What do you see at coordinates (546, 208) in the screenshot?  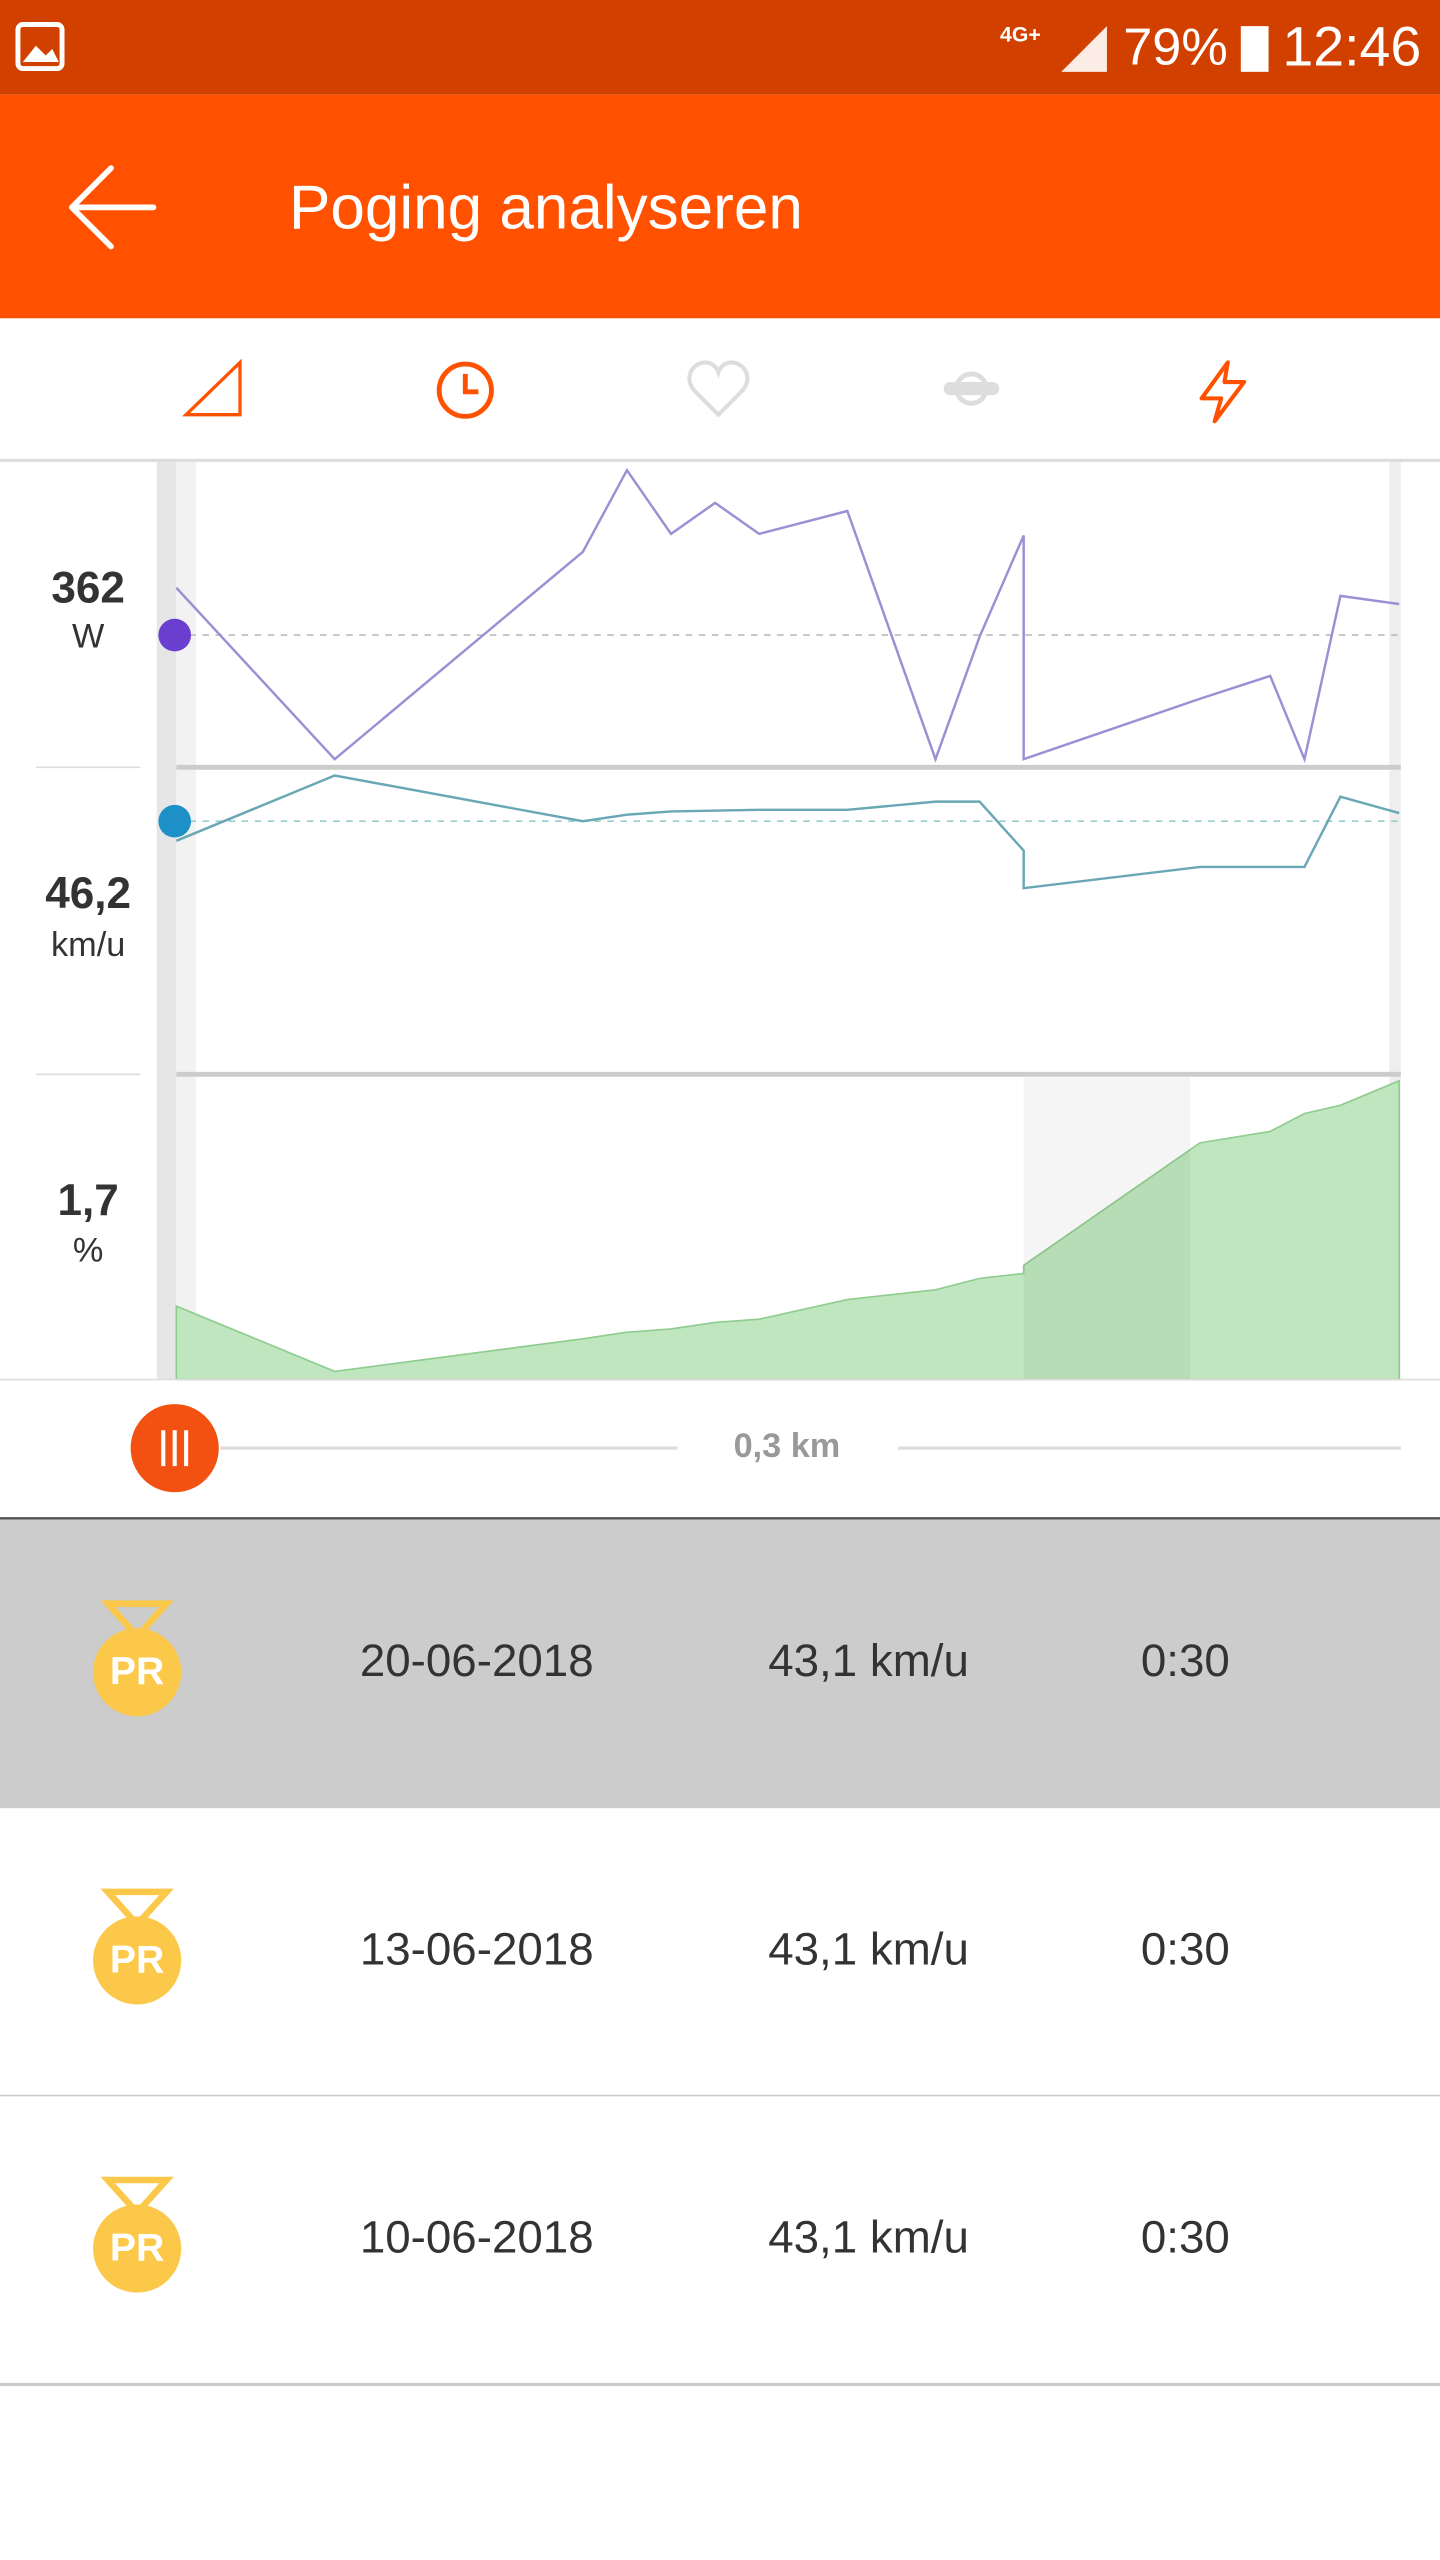 I see `screen-title: Poging analyseren` at bounding box center [546, 208].